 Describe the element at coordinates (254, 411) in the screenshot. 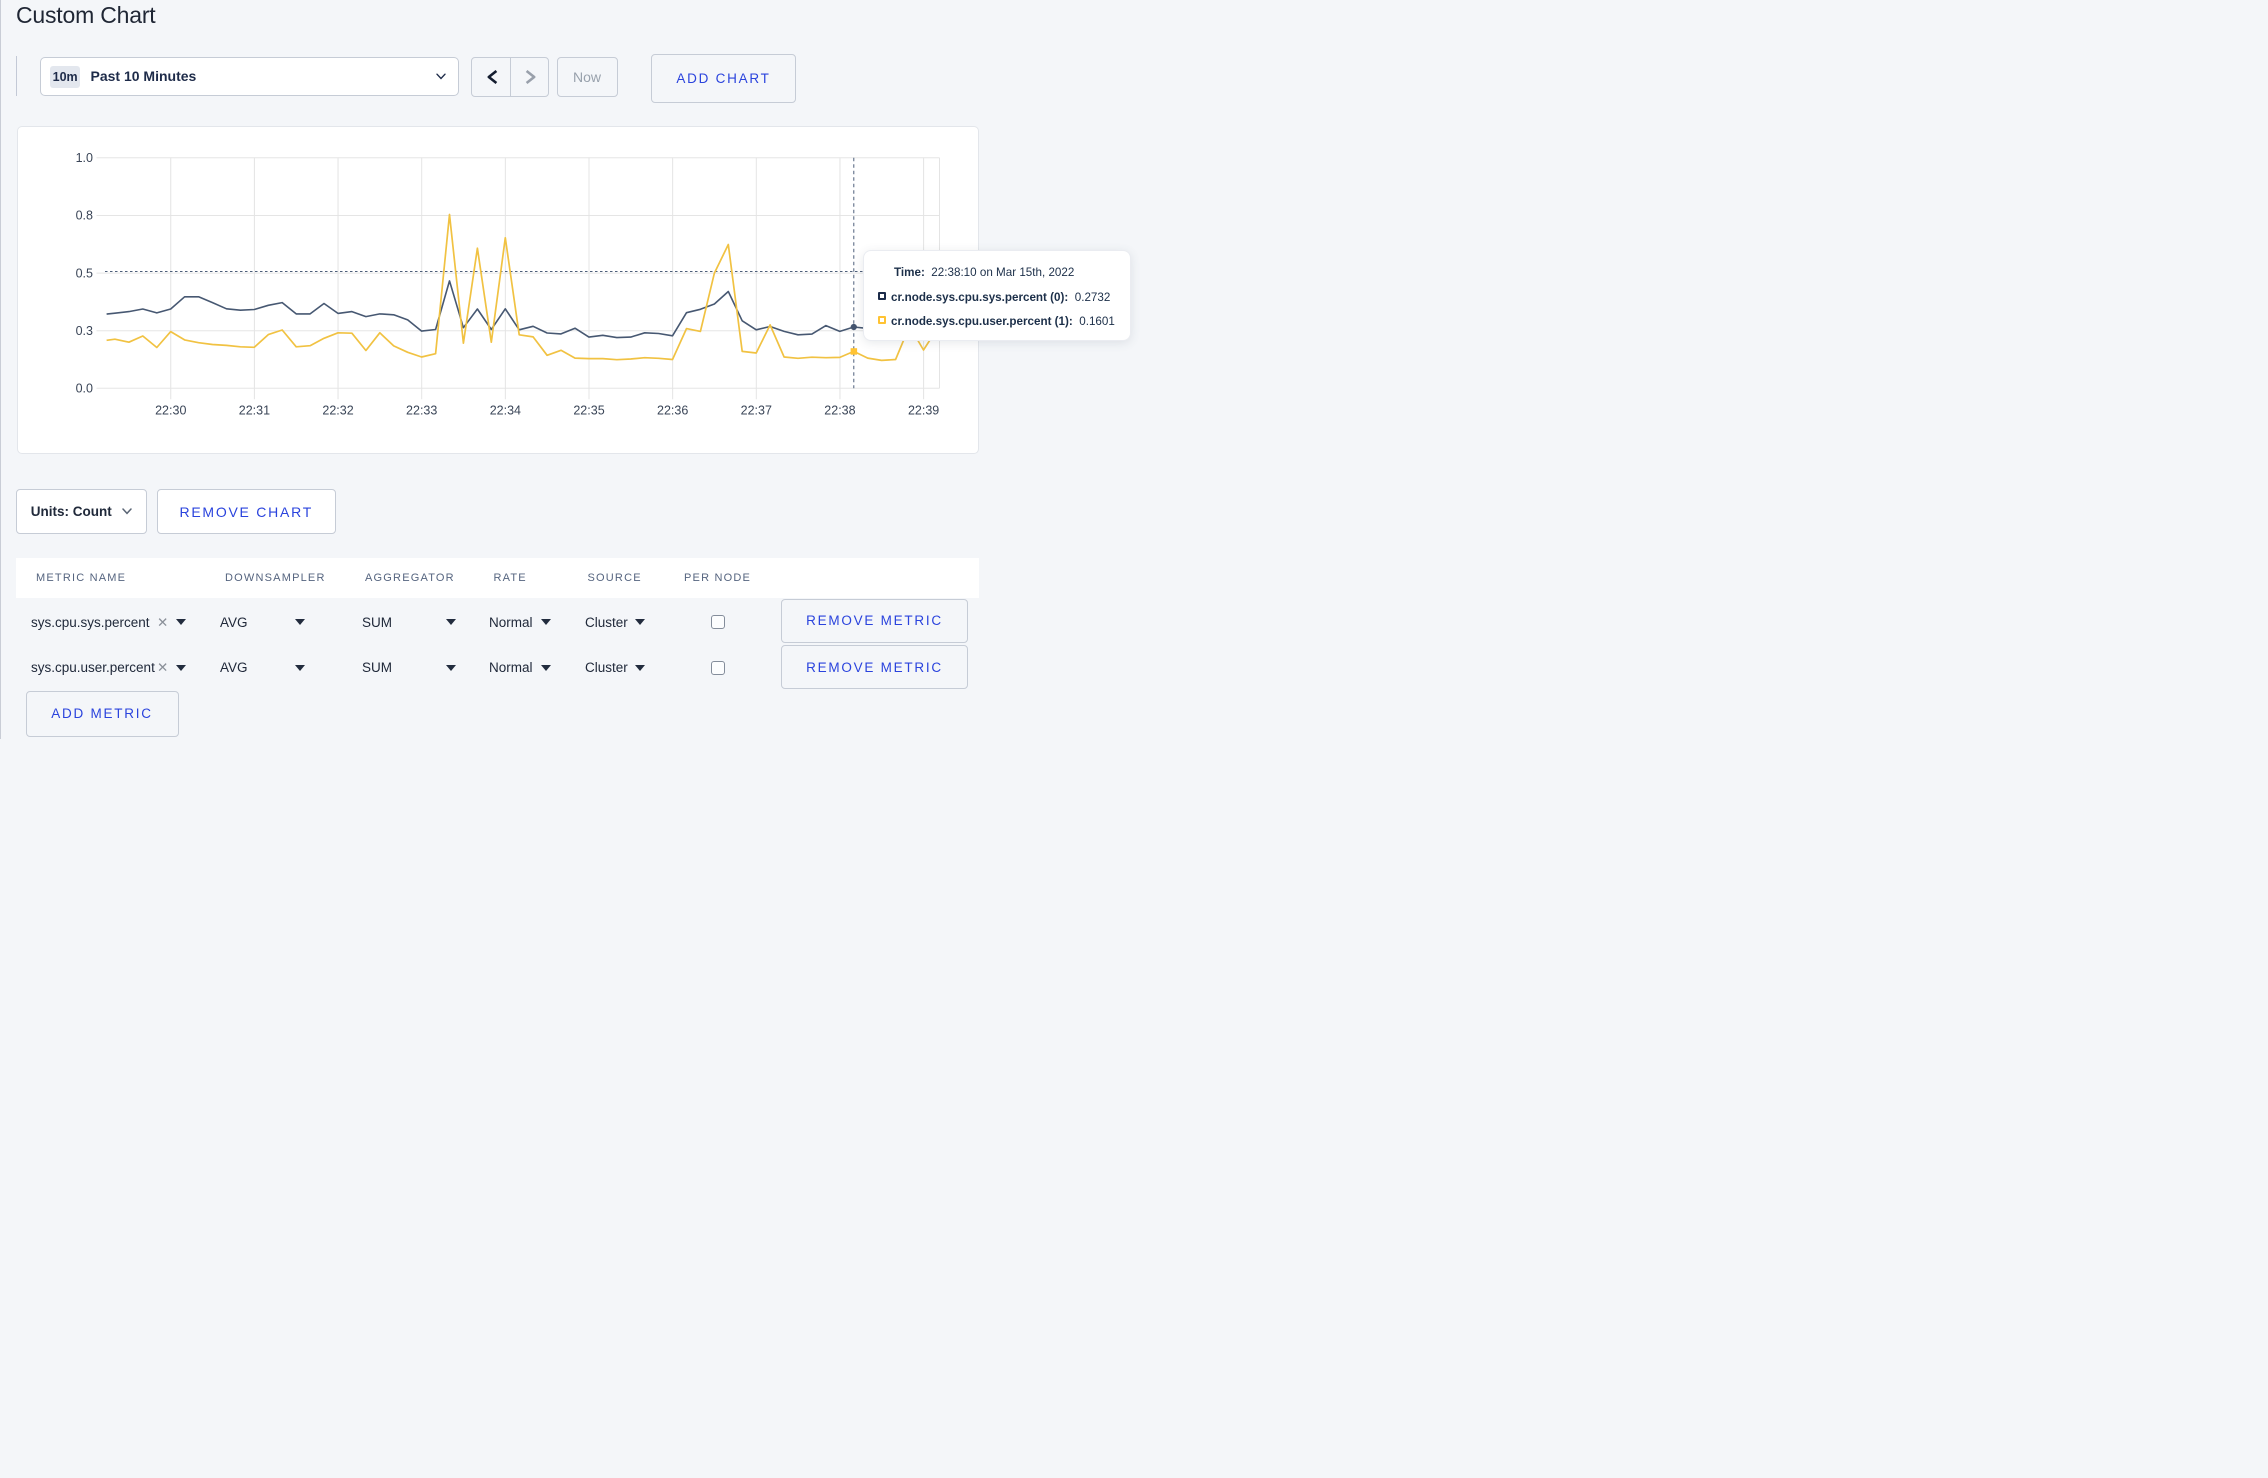

I see `svg-text: 22:31` at that location.